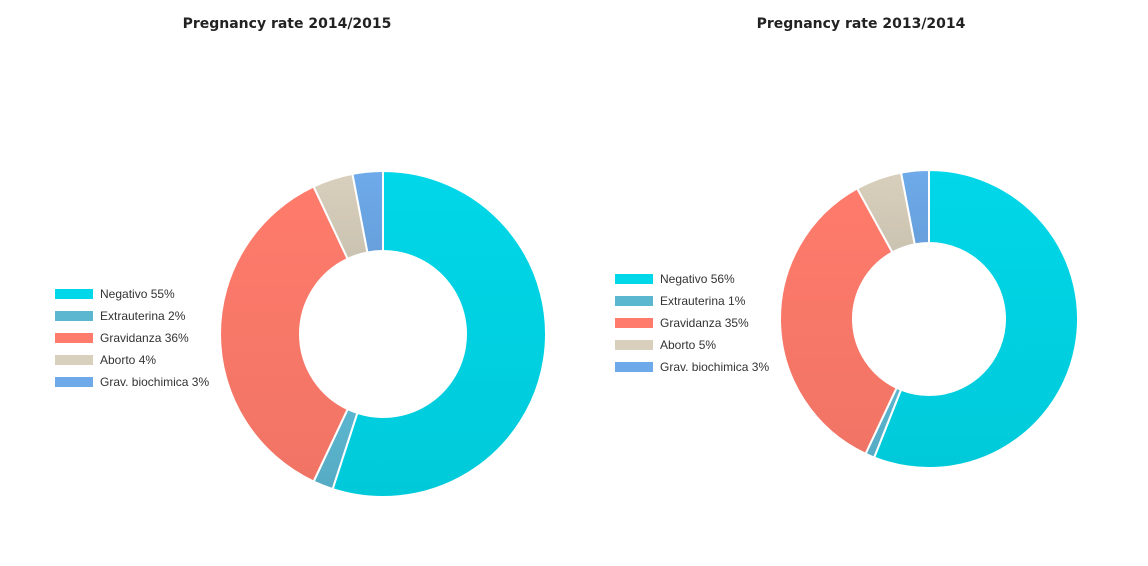 Image resolution: width=1148 pixels, height=566 pixels. What do you see at coordinates (861, 24) in the screenshot?
I see `chart-title: Pregnancy rate 2013/2014` at bounding box center [861, 24].